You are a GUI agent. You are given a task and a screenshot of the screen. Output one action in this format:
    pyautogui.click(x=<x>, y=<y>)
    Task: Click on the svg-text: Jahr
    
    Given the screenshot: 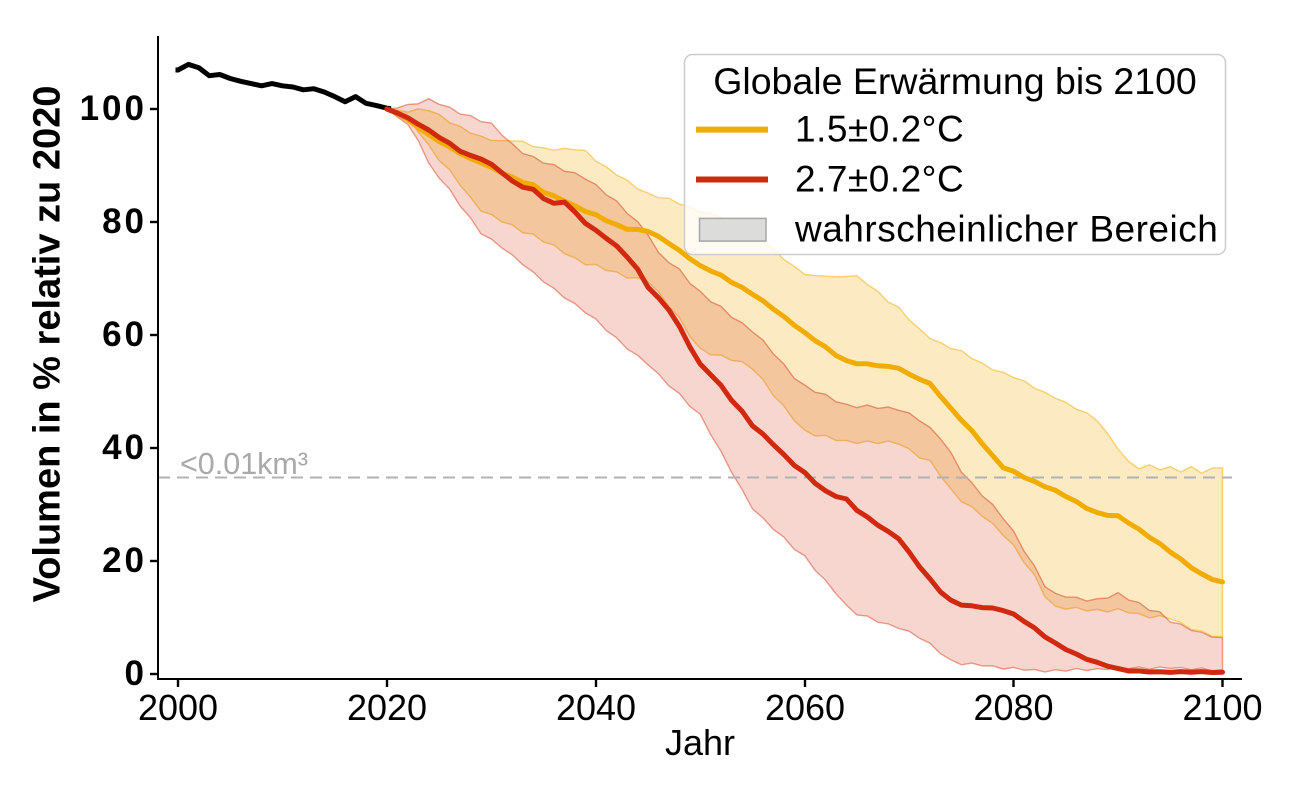 What is the action you would take?
    pyautogui.click(x=700, y=742)
    